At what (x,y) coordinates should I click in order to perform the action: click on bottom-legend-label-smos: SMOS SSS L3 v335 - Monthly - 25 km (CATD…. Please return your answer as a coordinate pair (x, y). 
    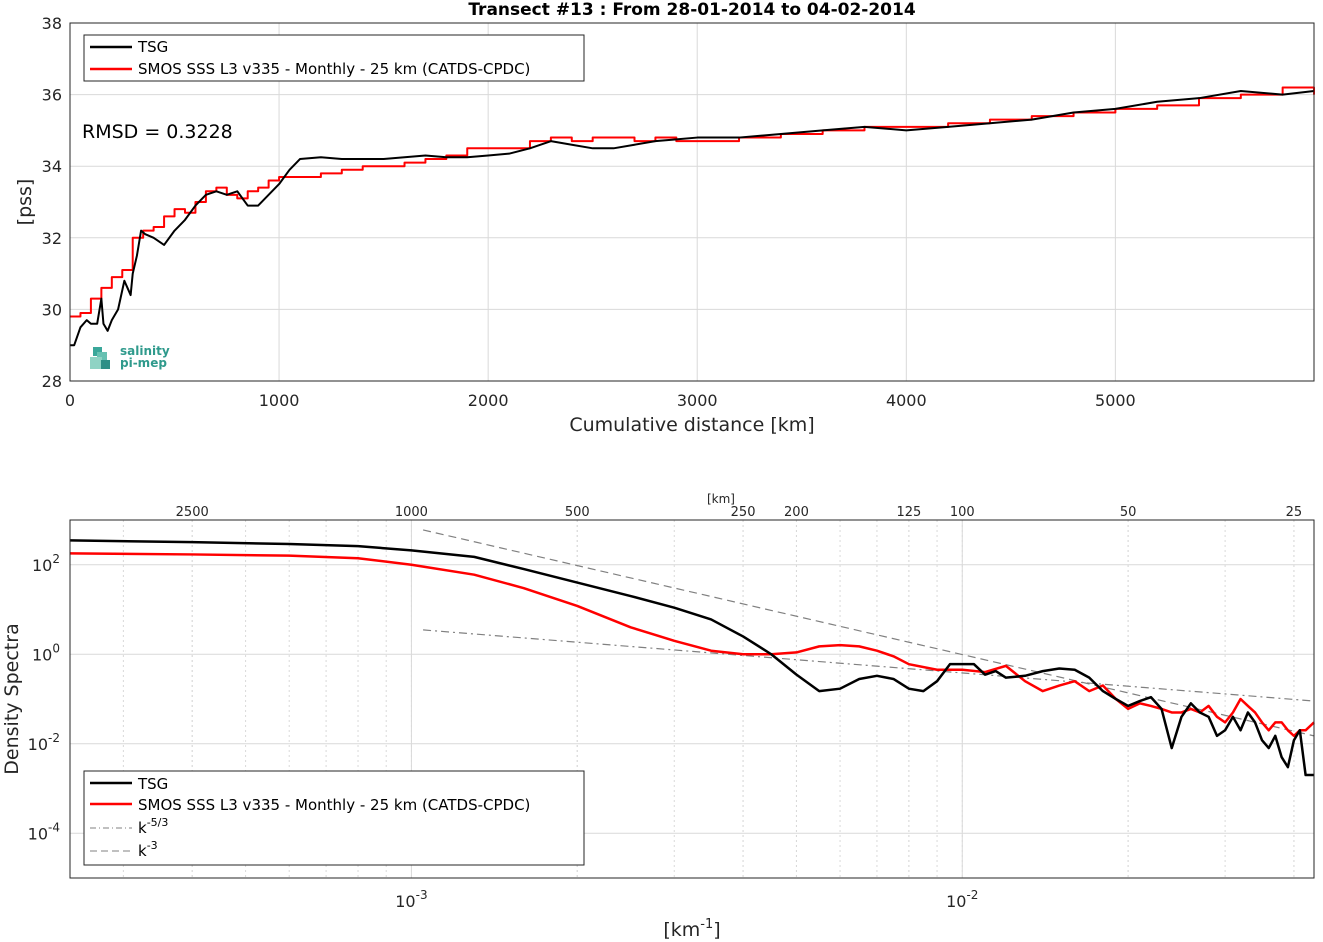
    Looking at the image, I should click on (334, 805).